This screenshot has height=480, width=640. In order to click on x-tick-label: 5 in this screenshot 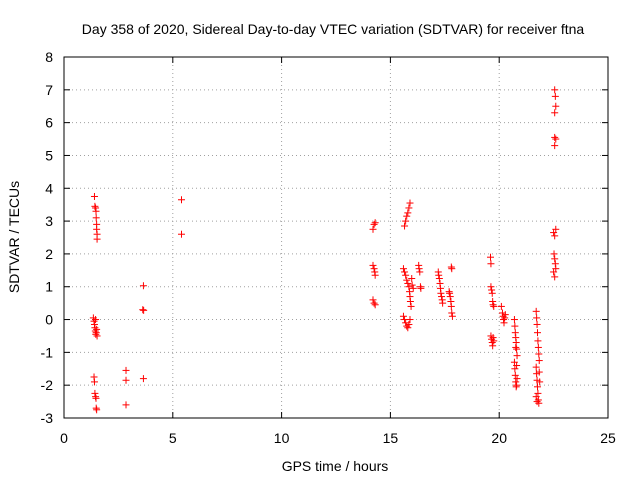, I will do `click(173, 438)`.